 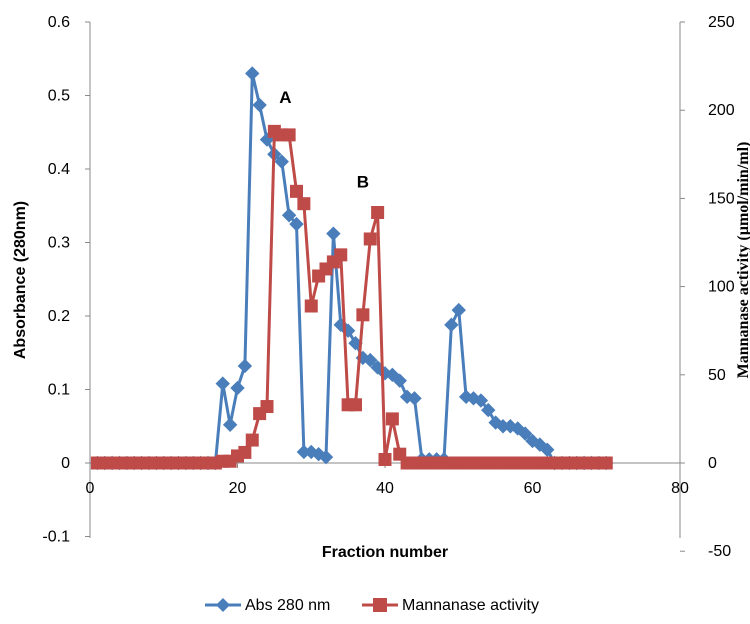 What do you see at coordinates (59, 243) in the screenshot?
I see `y-tick-label: 0.3` at bounding box center [59, 243].